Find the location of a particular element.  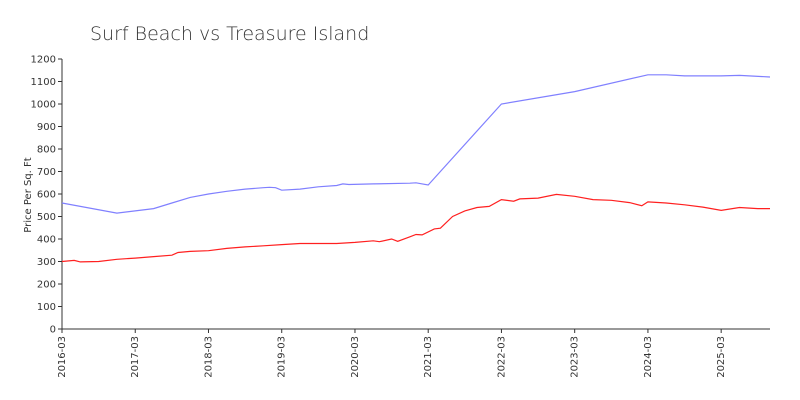

x-tick-label: 2025-03 is located at coordinates (721, 357).